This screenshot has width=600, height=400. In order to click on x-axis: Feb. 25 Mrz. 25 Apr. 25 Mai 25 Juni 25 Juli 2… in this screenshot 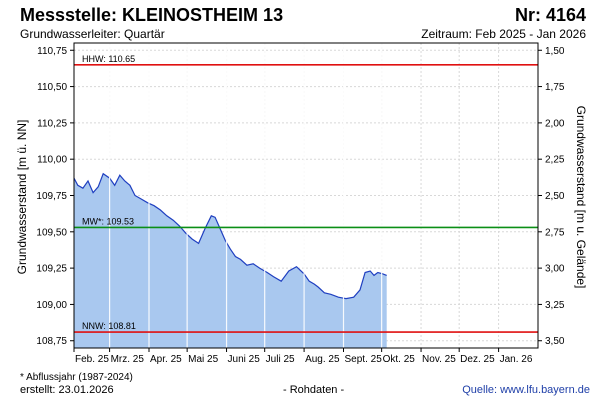, I will do `click(303, 356)`.